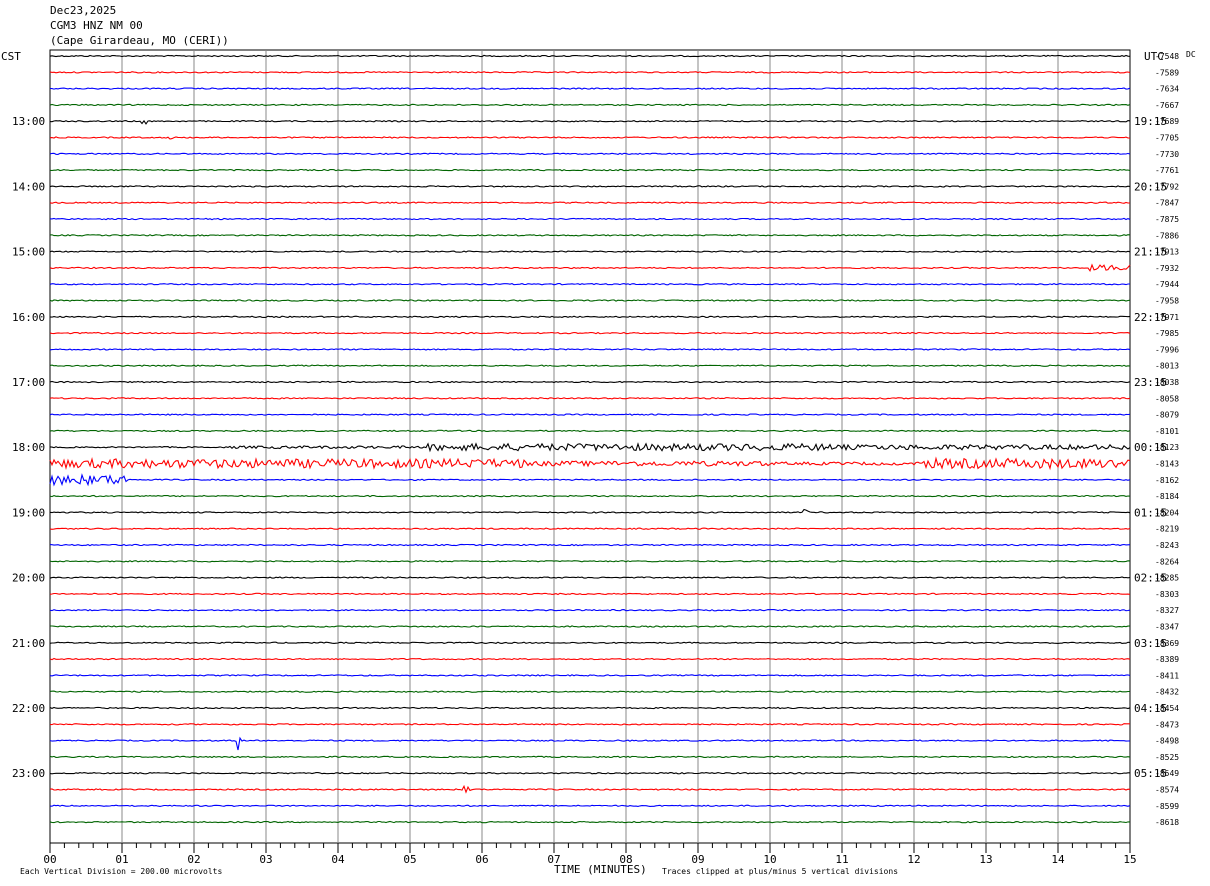 Image resolution: width=1210 pixels, height=886 pixels. What do you see at coordinates (1150, 317) in the screenshot?
I see `right-hour-label: 22:15` at bounding box center [1150, 317].